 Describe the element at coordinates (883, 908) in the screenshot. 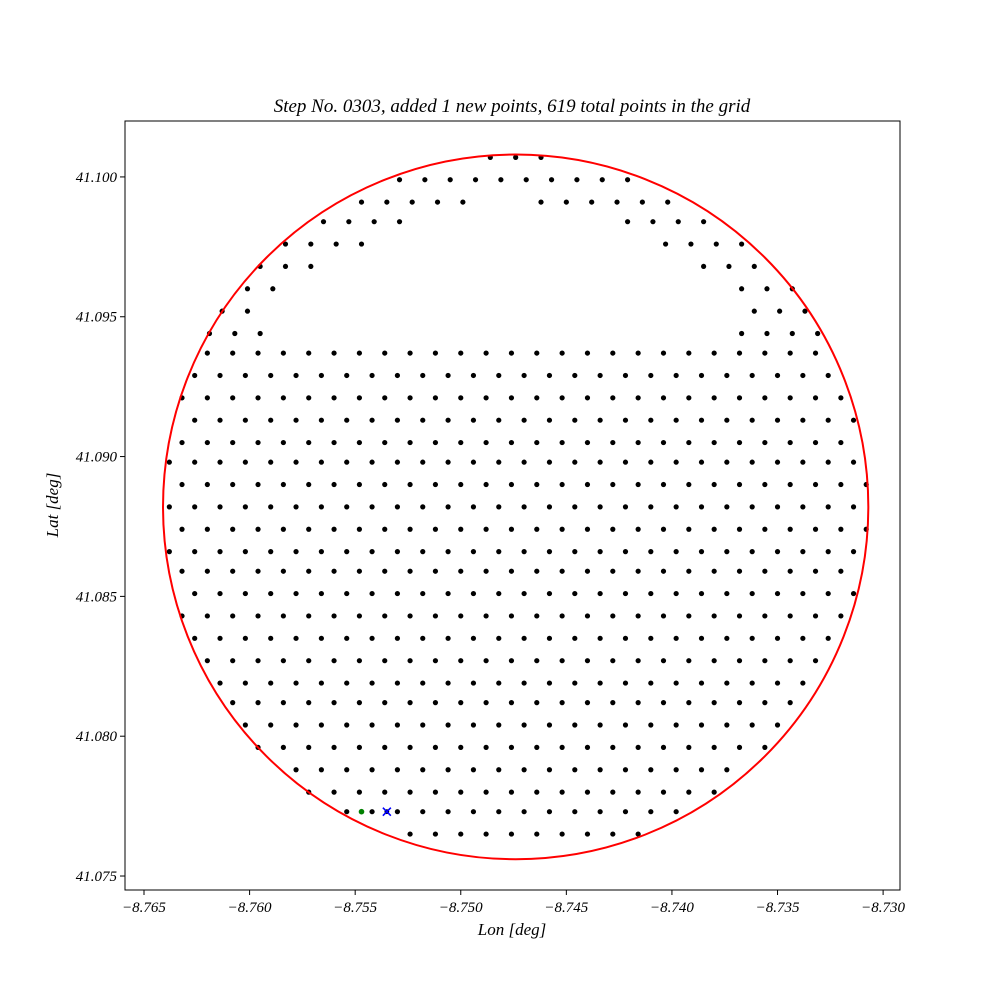

I see `x-tick-label: −8.730` at that location.